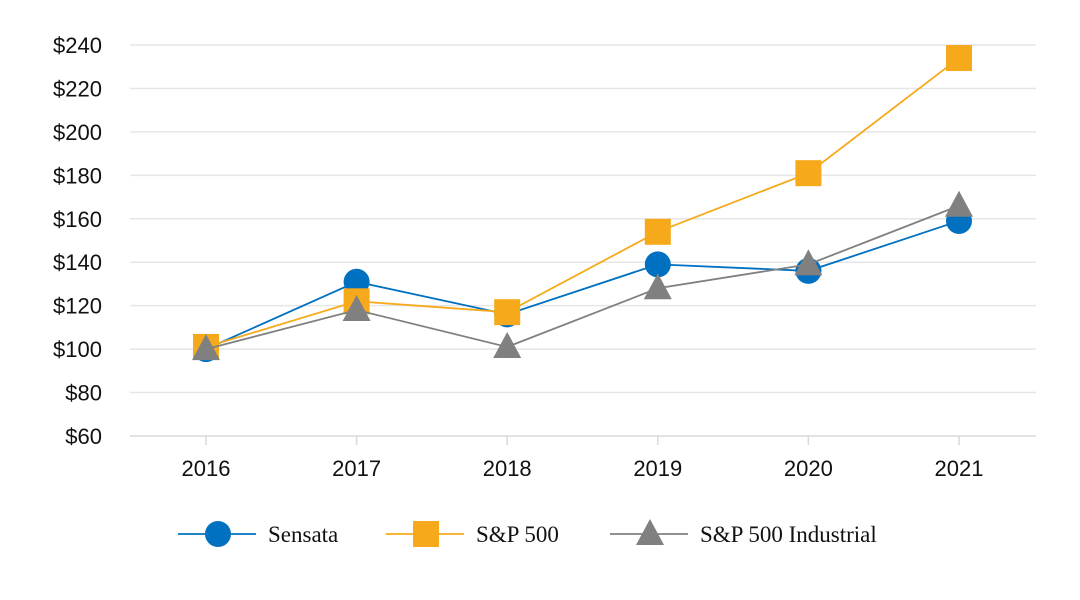  Describe the element at coordinates (77, 262) in the screenshot. I see `y-tick-label: $140` at that location.